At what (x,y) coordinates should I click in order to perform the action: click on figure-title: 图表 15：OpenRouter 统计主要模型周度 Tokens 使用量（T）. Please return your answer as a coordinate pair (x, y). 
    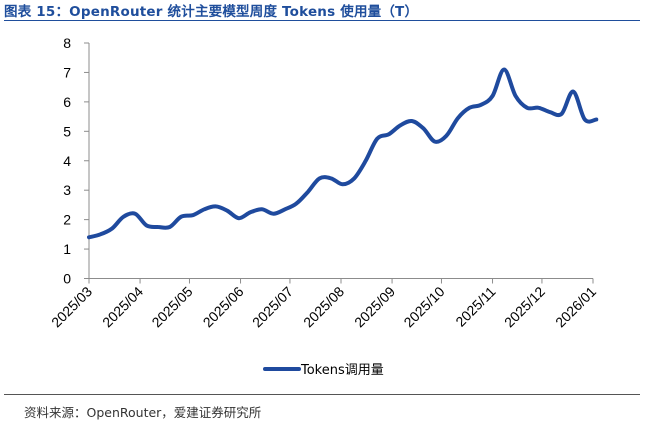
    Looking at the image, I should click on (211, 12).